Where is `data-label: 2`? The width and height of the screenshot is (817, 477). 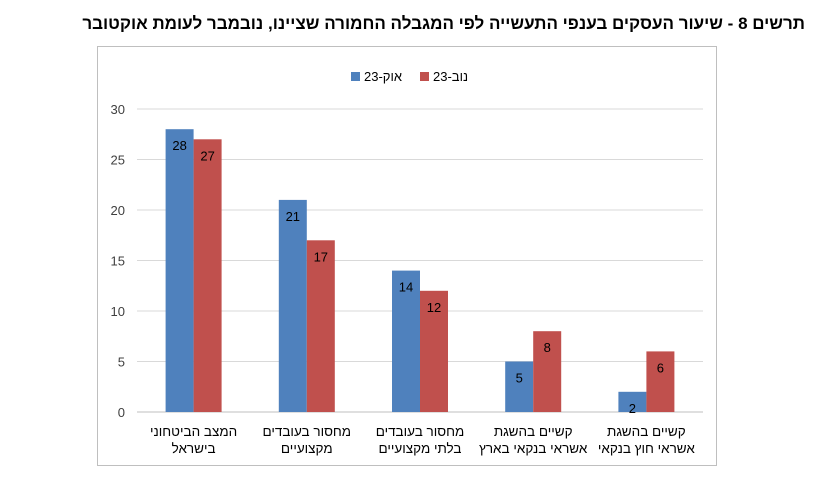
data-label: 2 is located at coordinates (632, 408).